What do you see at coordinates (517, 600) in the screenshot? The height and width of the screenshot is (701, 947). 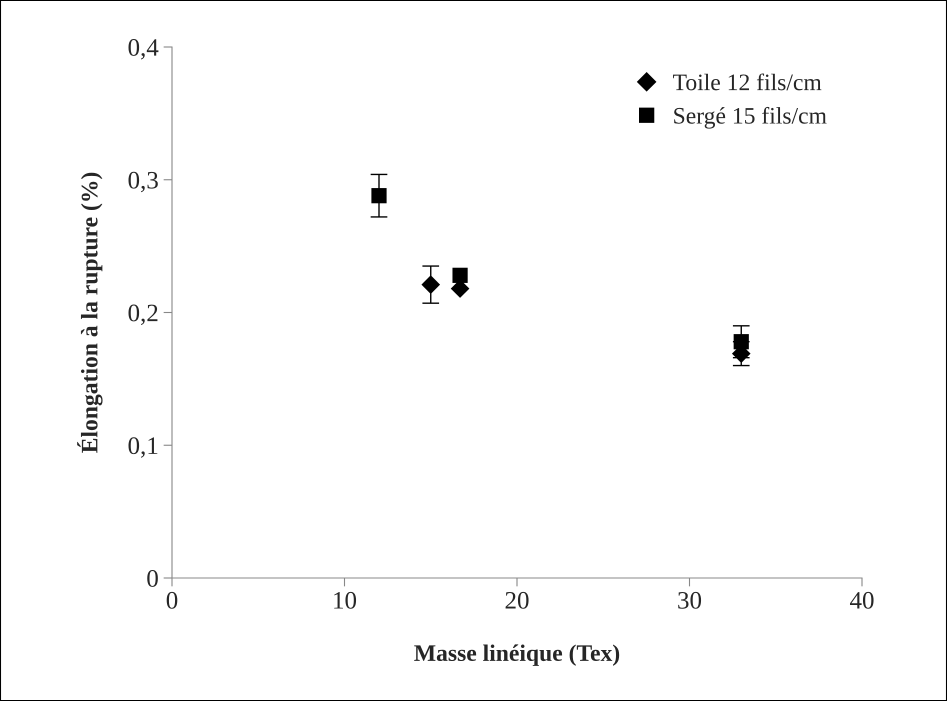 I see `x-tick-label: 20` at bounding box center [517, 600].